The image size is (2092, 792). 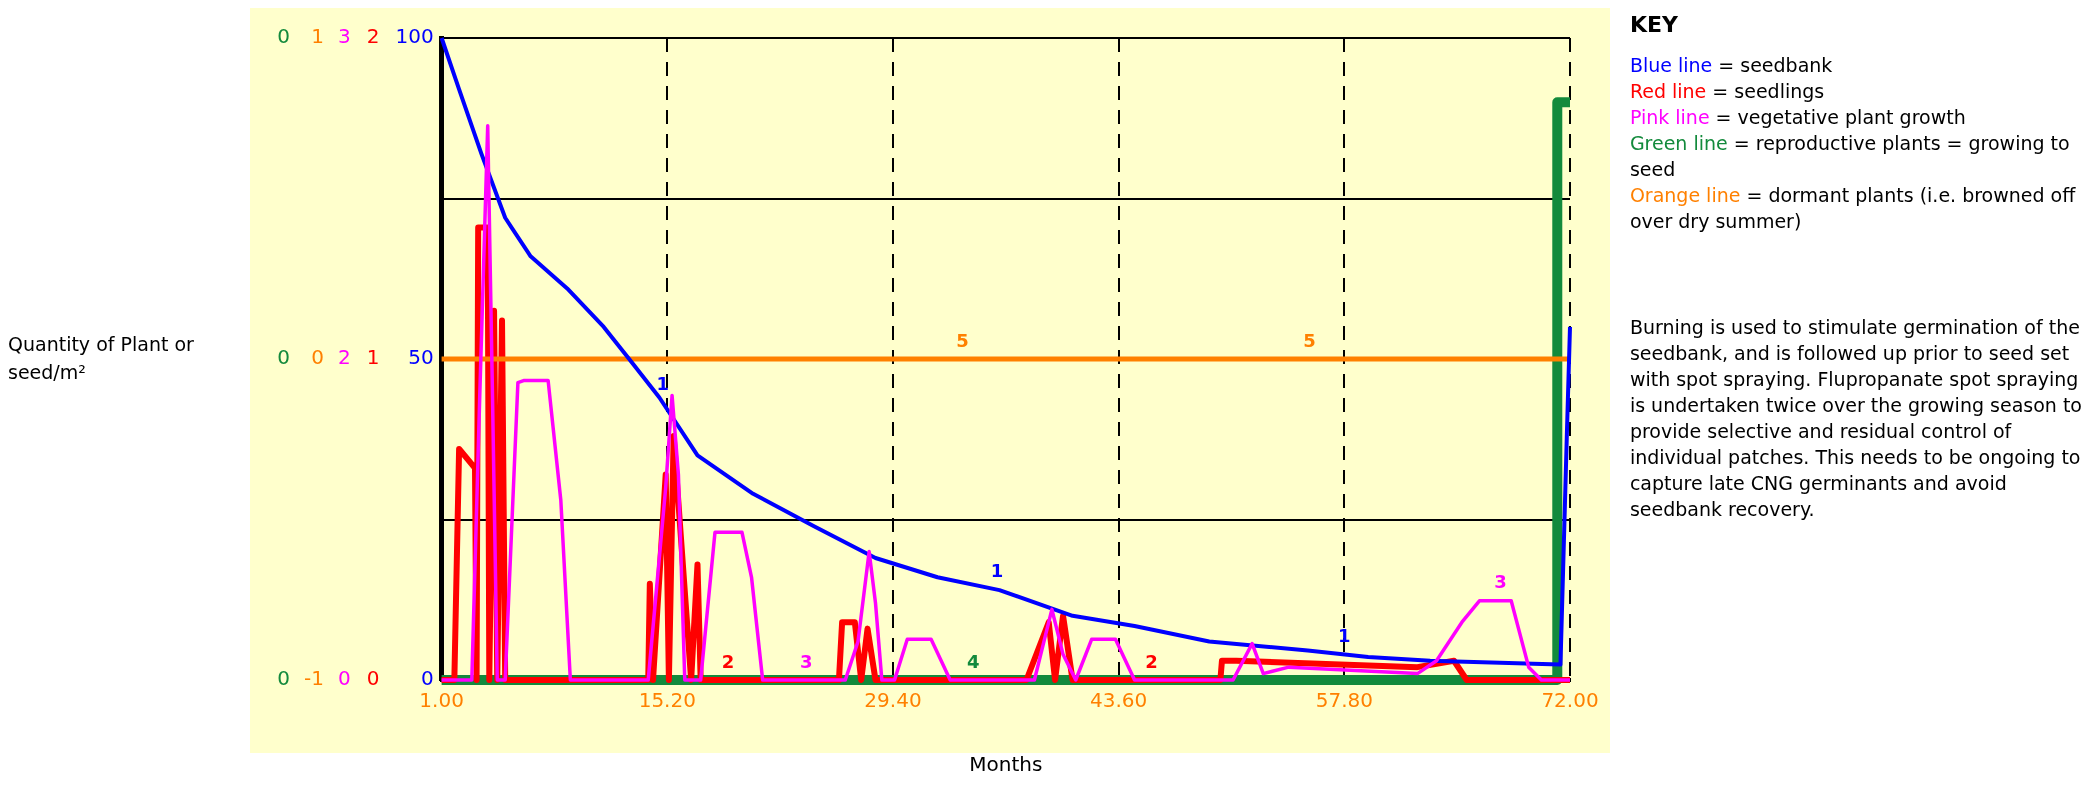 I want to click on series-label: 5, so click(x=962, y=340).